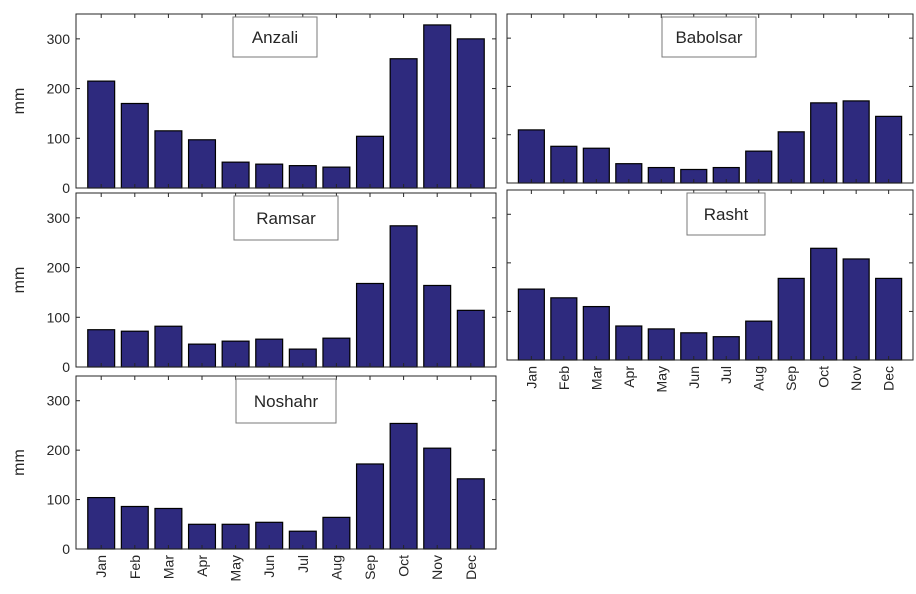 The width and height of the screenshot is (916, 594). I want to click on x-tick-label-feb: Feb, so click(564, 378).